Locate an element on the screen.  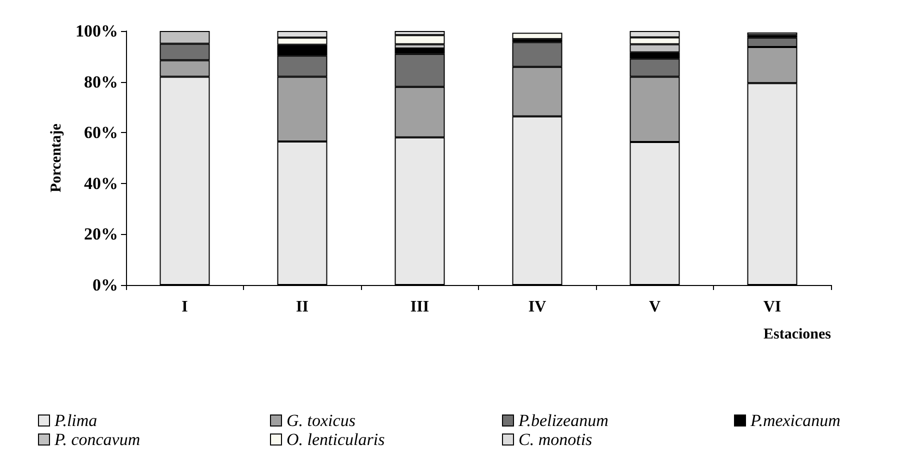
y-tick-label: 60% is located at coordinates (101, 132).